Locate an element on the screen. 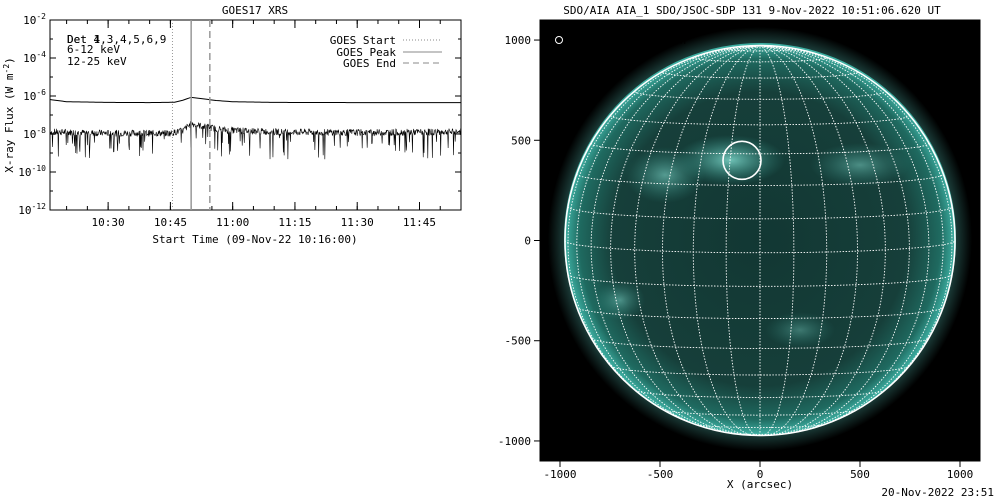  footer-timestamp: 20-Nov-2022 23:51 is located at coordinates (937, 492).